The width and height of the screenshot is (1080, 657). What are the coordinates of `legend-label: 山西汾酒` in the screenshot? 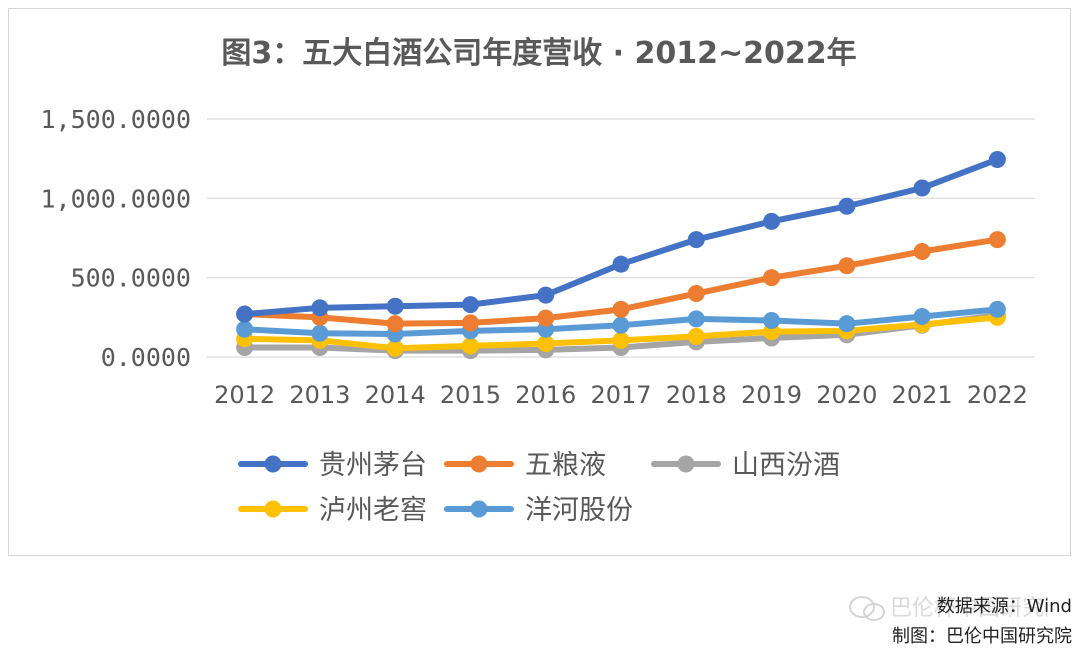 It's located at (786, 465).